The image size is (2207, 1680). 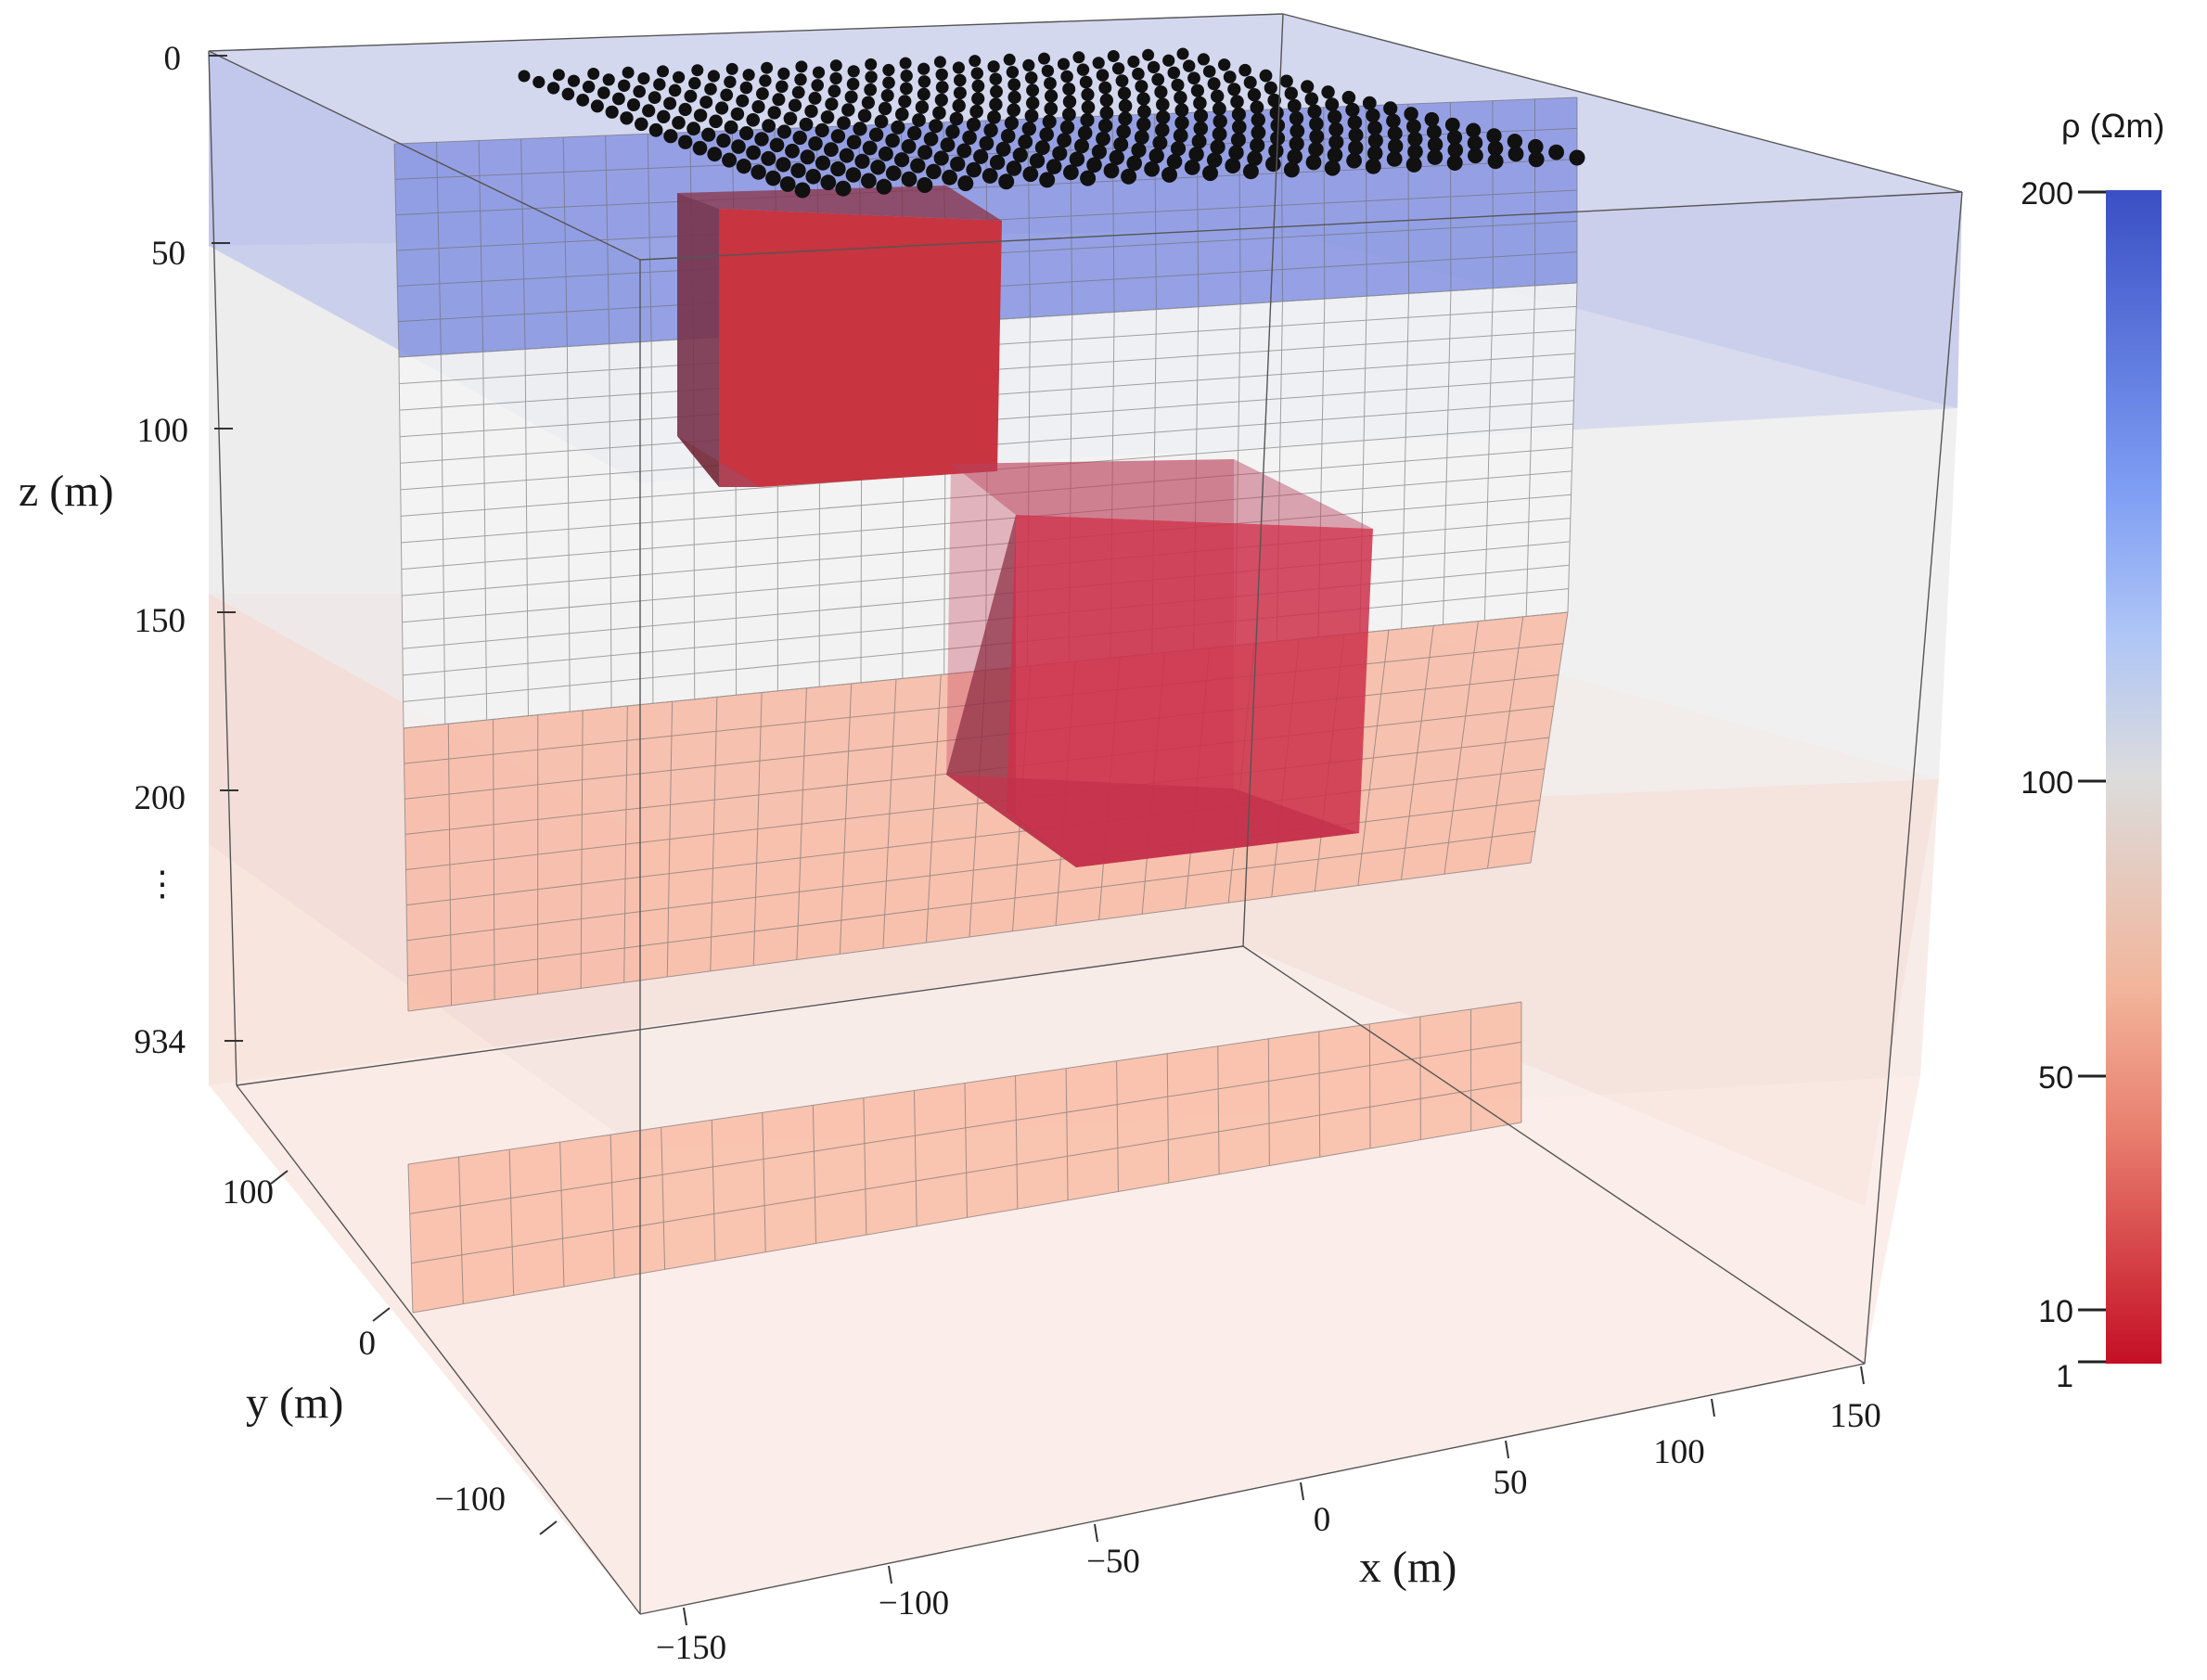 I want to click on x-tick-50: 50, so click(x=1511, y=1483).